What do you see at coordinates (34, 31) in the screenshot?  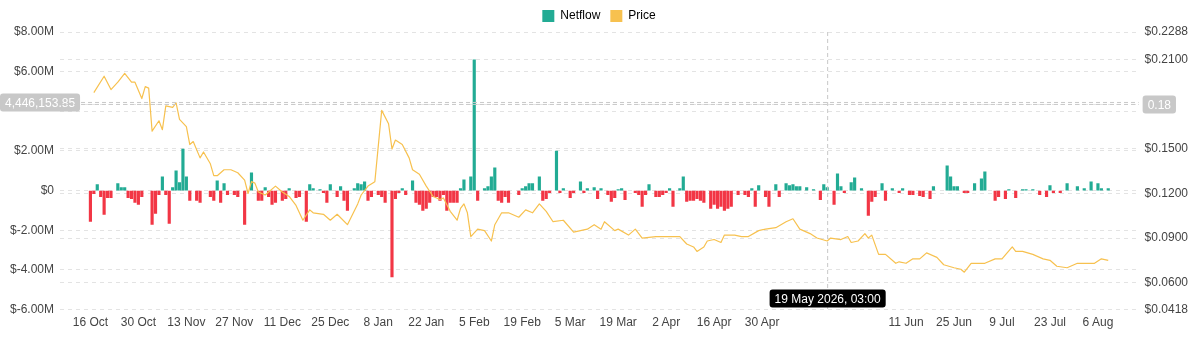 I see `y-tick-label: $8.00M` at bounding box center [34, 31].